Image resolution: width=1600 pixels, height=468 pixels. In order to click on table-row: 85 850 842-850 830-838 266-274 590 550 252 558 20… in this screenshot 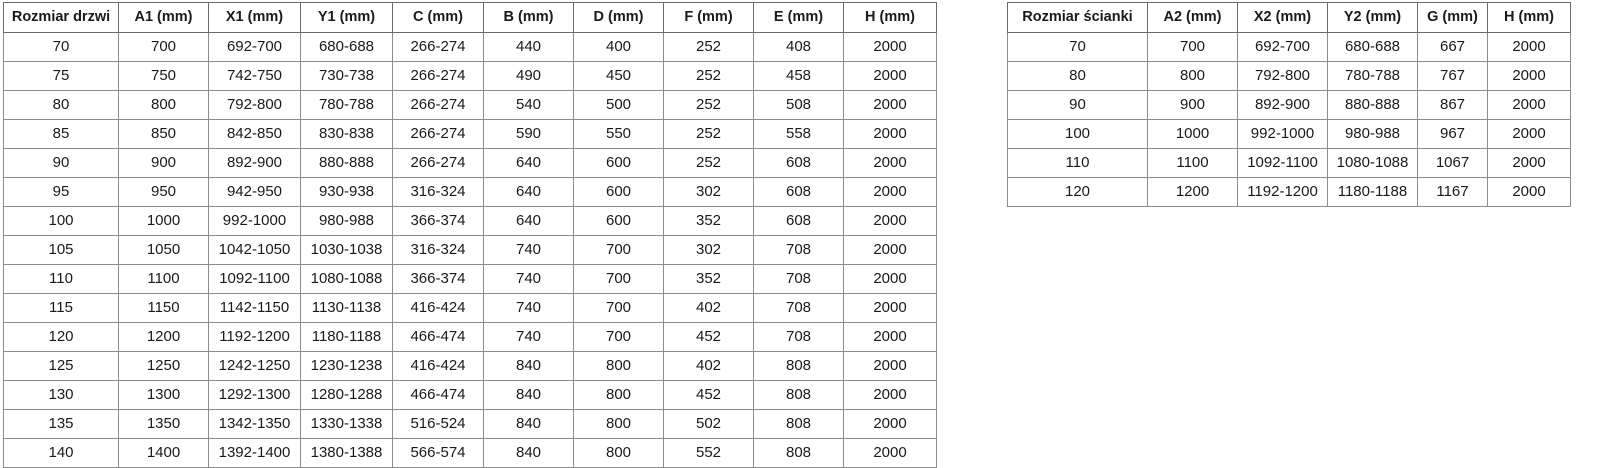, I will do `click(470, 134)`.